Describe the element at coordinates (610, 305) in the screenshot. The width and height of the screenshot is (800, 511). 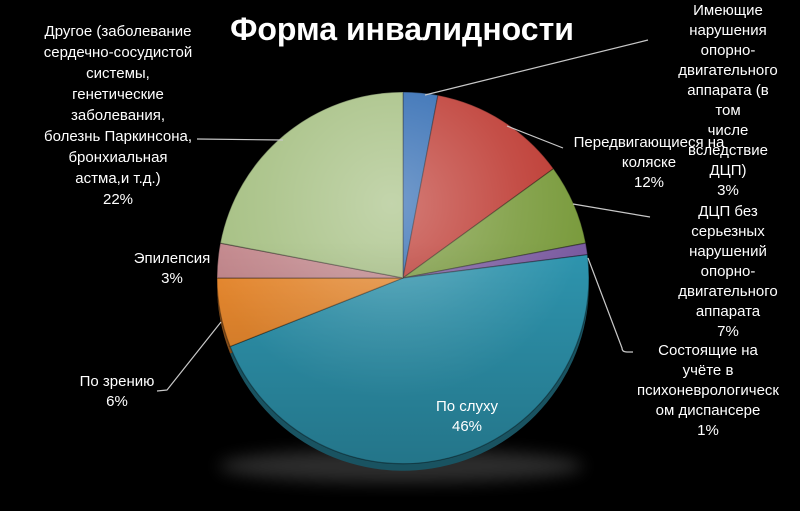
I see `leader-line-psychoneurological` at that location.